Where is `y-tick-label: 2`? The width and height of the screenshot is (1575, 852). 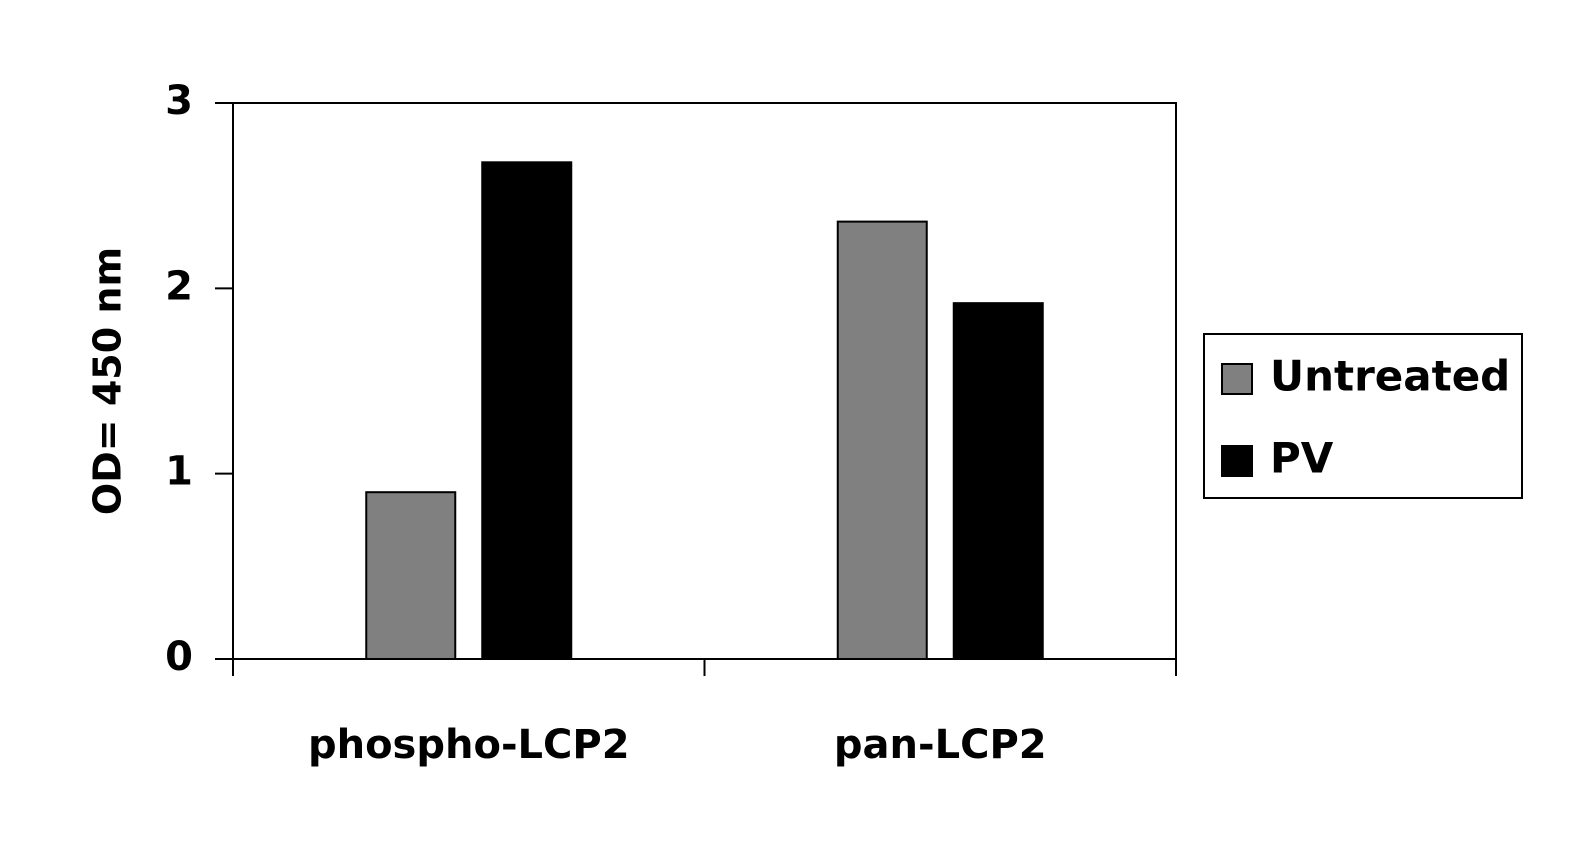 y-tick-label: 2 is located at coordinates (179, 286).